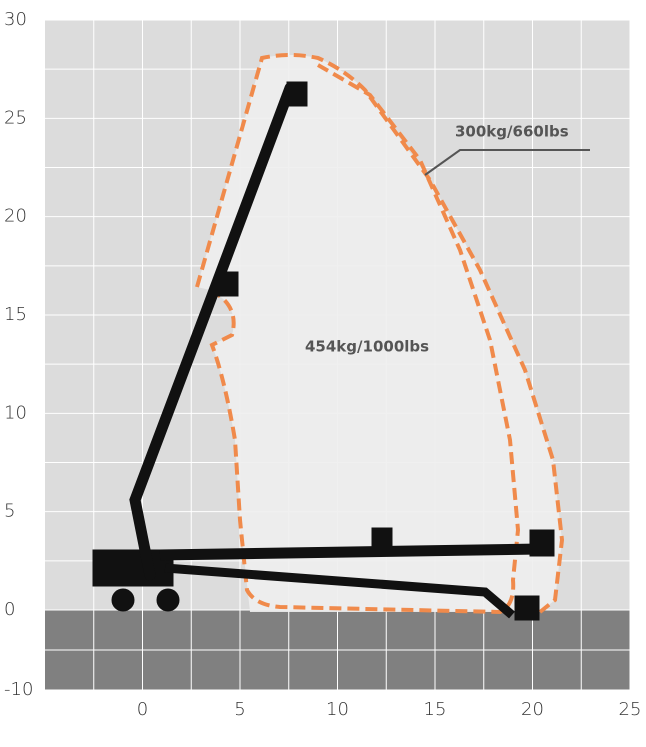 This screenshot has width=646, height=747. What do you see at coordinates (15, 19) in the screenshot?
I see `y-tick-label: 30` at bounding box center [15, 19].